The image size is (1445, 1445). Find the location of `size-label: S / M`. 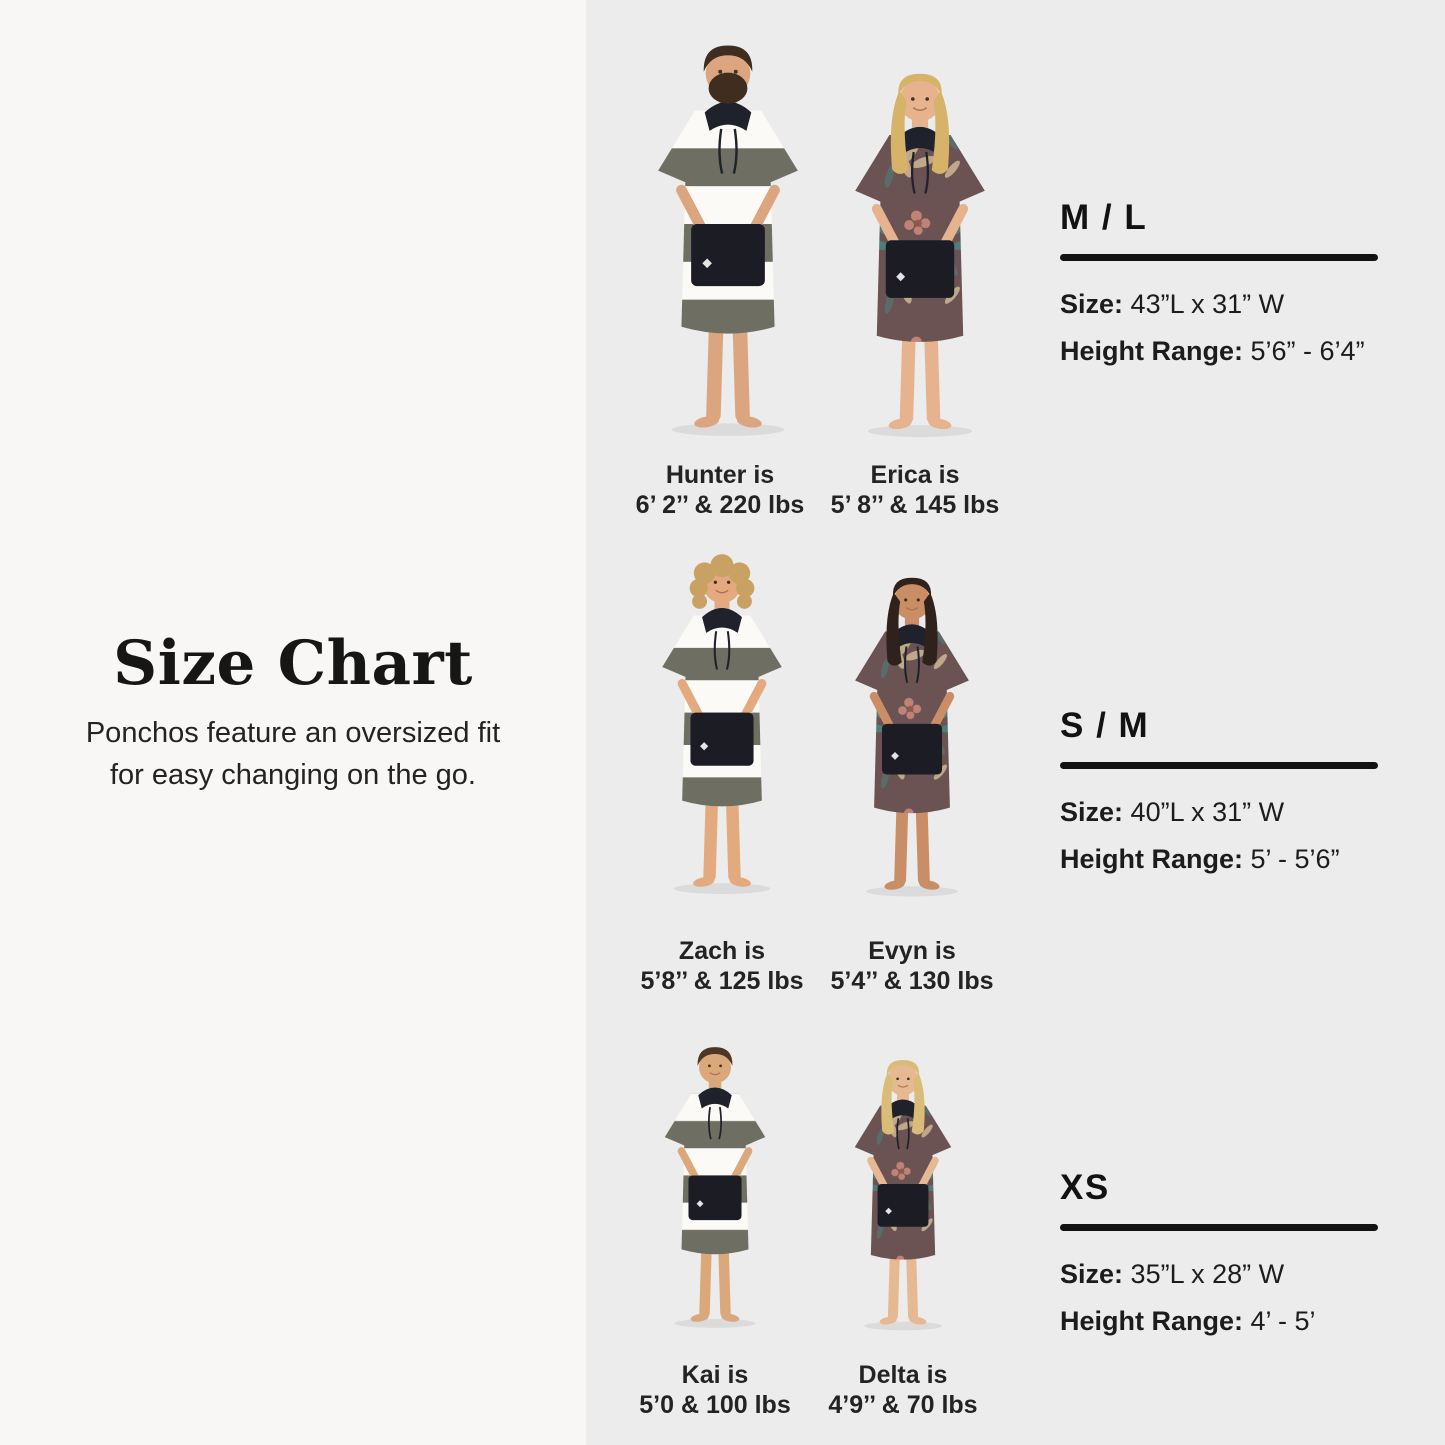

size-label: S / M is located at coordinates (1105, 725).